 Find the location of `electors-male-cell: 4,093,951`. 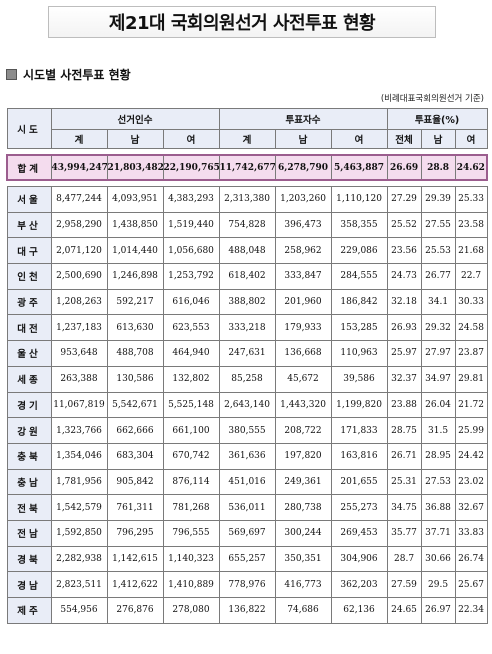

electors-male-cell: 4,093,951 is located at coordinates (135, 199).